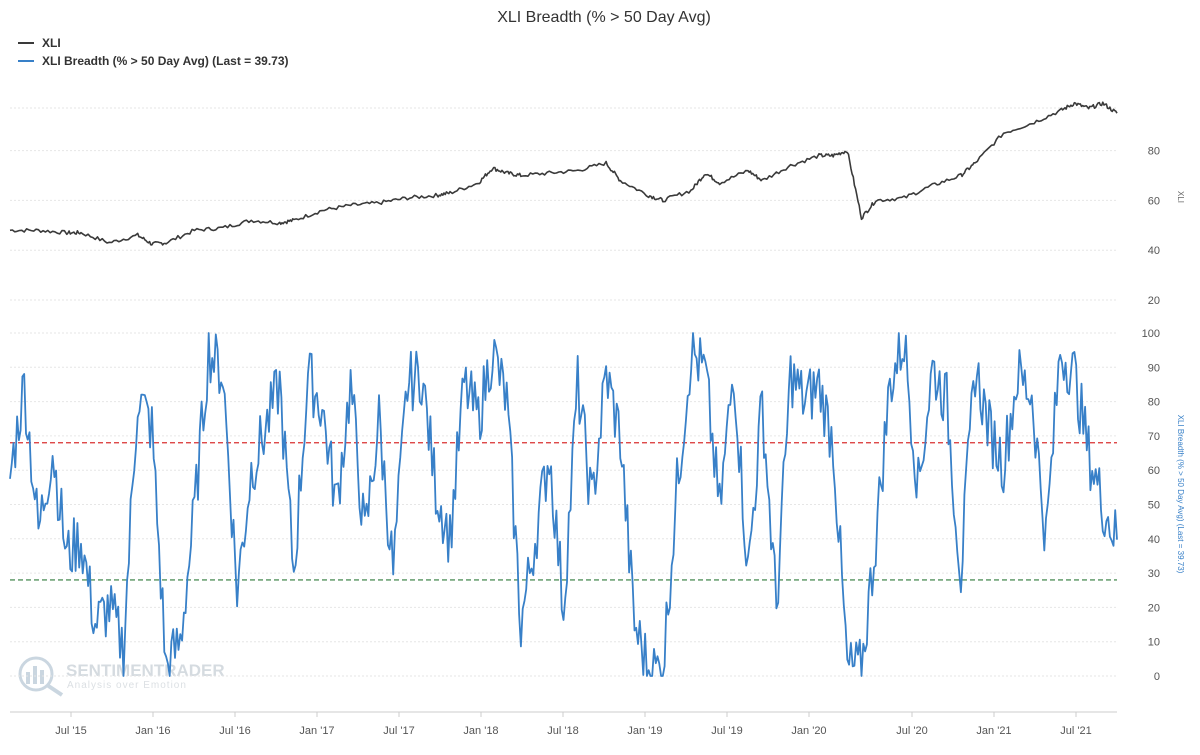 The width and height of the screenshot is (1200, 755). Describe the element at coordinates (726, 731) in the screenshot. I see `x-axis-tick-label: Jul '19` at that location.